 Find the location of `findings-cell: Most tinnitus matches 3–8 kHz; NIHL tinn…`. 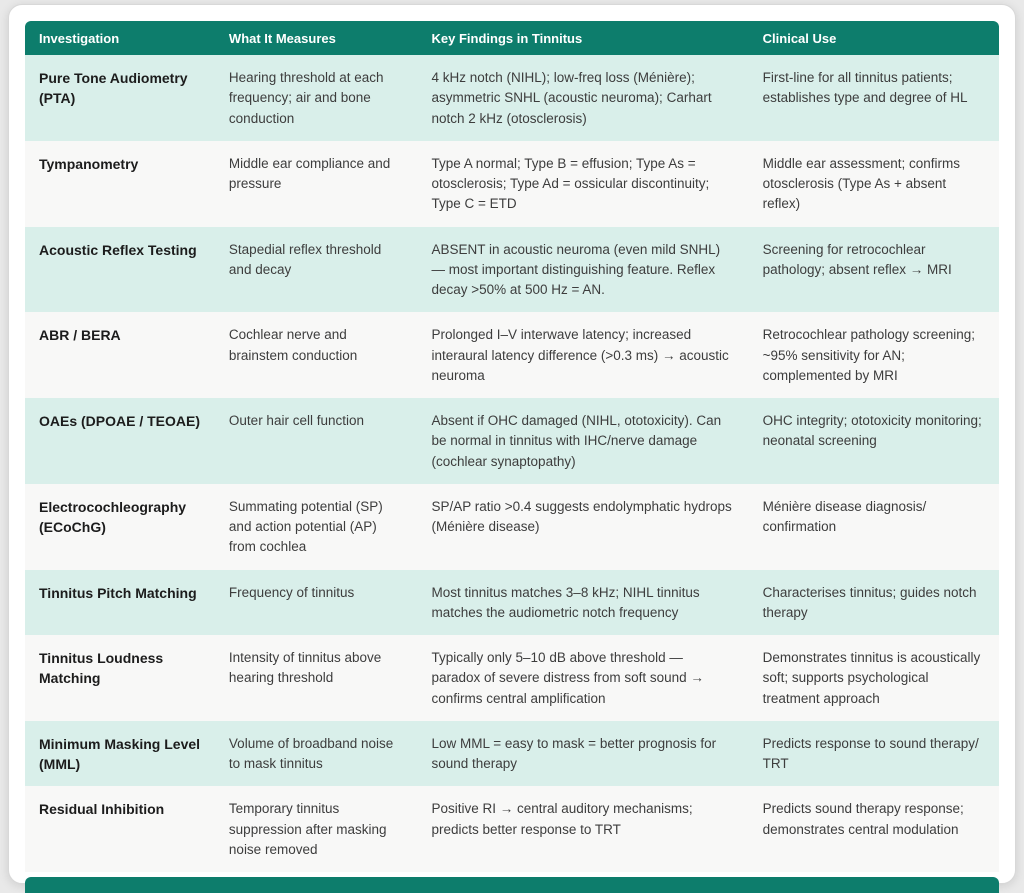

findings-cell: Most tinnitus matches 3–8 kHz; NIHL tinn… is located at coordinates (583, 602).